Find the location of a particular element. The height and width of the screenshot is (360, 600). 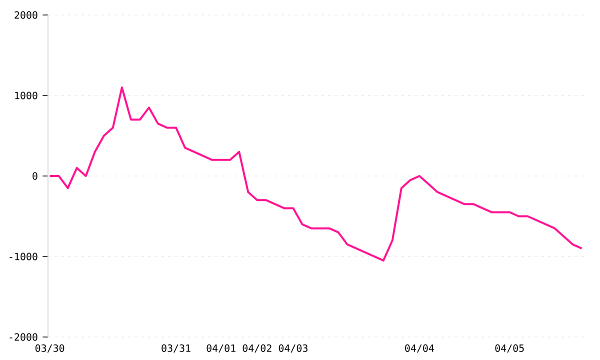

y-tick-label: -1000 is located at coordinates (24, 256).